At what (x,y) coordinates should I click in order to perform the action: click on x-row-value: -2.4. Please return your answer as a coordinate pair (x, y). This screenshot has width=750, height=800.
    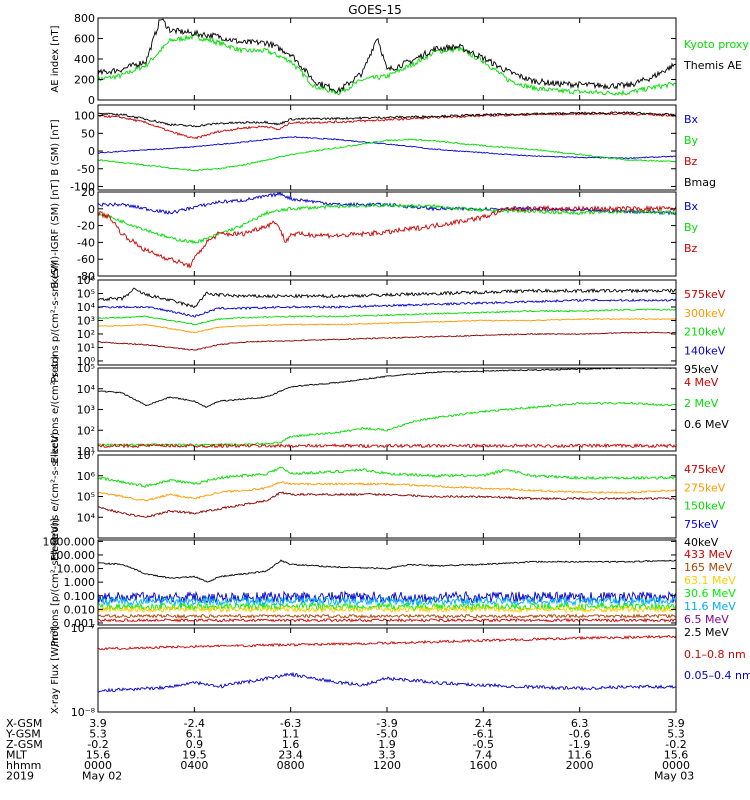
    Looking at the image, I should click on (194, 723).